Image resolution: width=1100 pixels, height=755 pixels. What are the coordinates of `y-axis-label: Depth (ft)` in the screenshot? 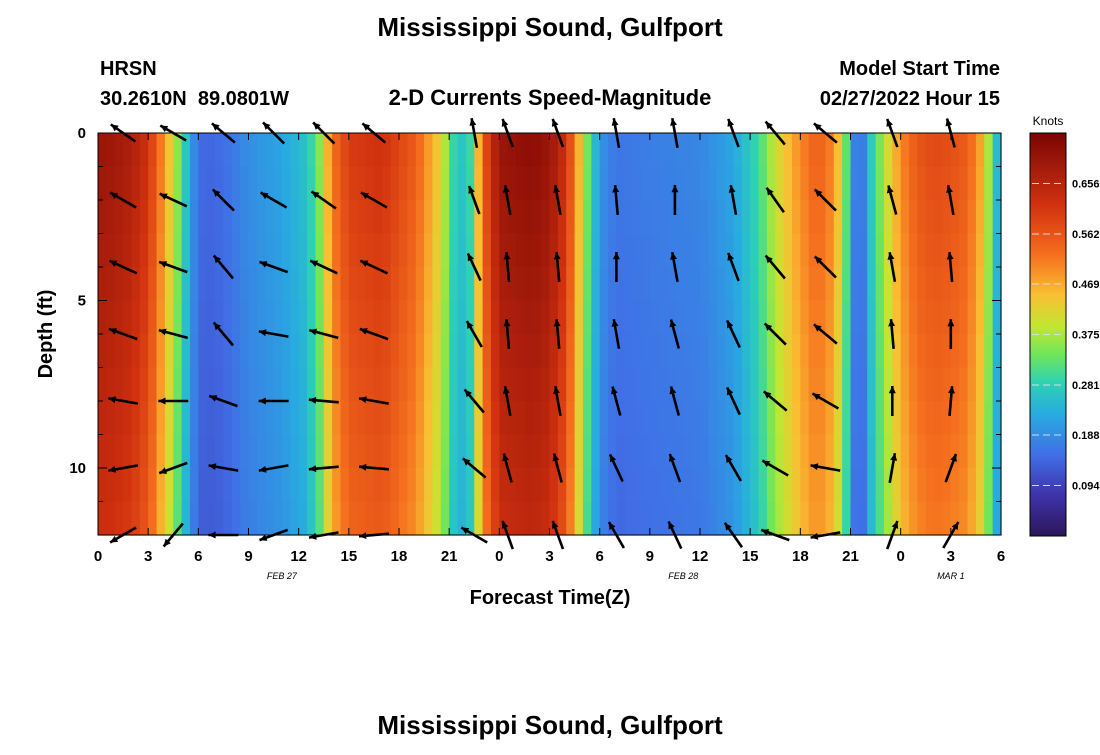 It's located at (46, 334).